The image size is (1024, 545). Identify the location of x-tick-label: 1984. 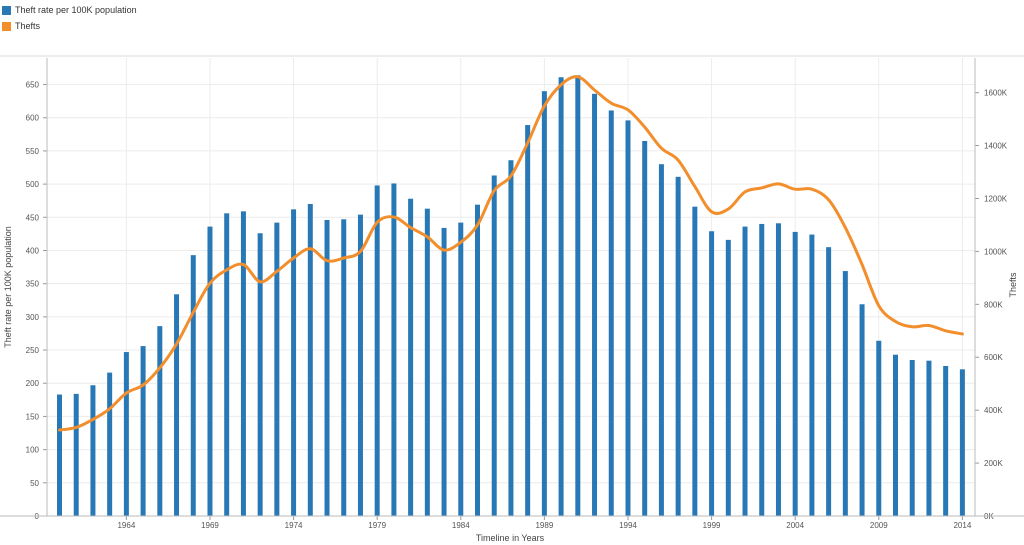
(461, 525).